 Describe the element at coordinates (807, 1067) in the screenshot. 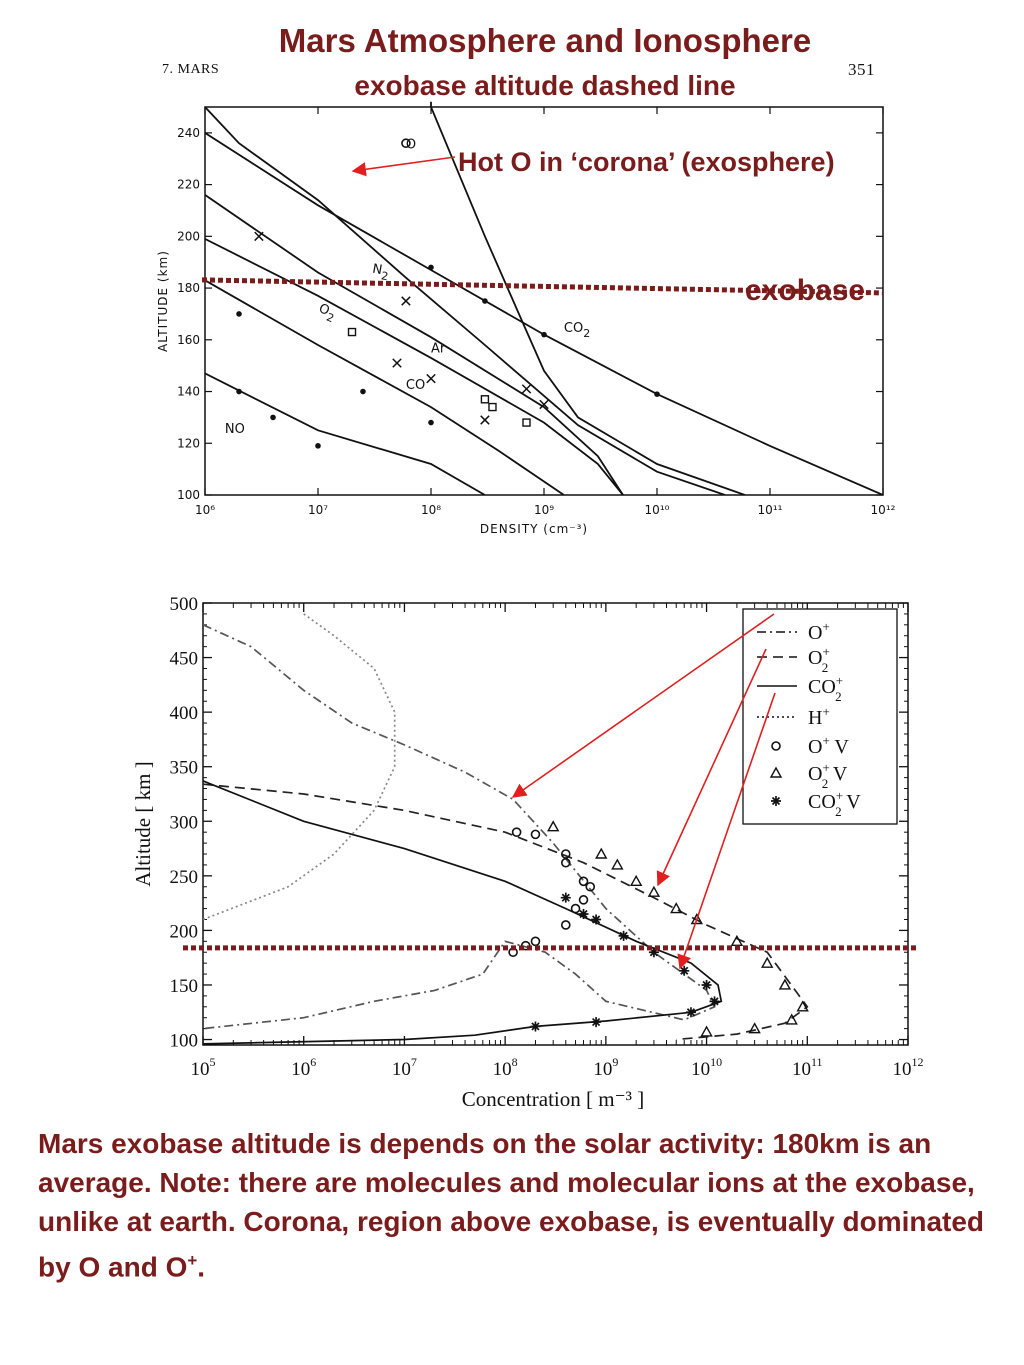

I see `chart2-xtick-label: 10¹¹` at that location.